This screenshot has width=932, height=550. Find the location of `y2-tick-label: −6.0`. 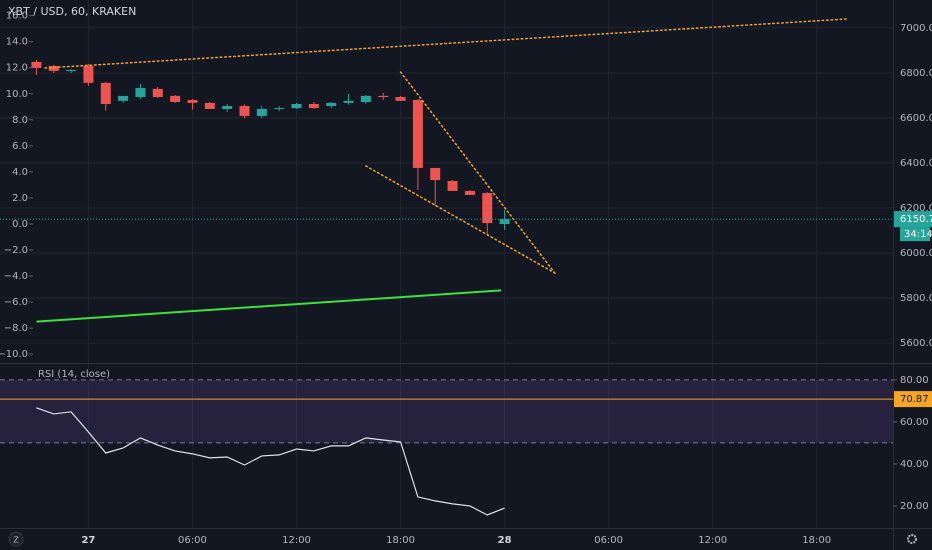

y2-tick-label: −6.0 is located at coordinates (16, 302).